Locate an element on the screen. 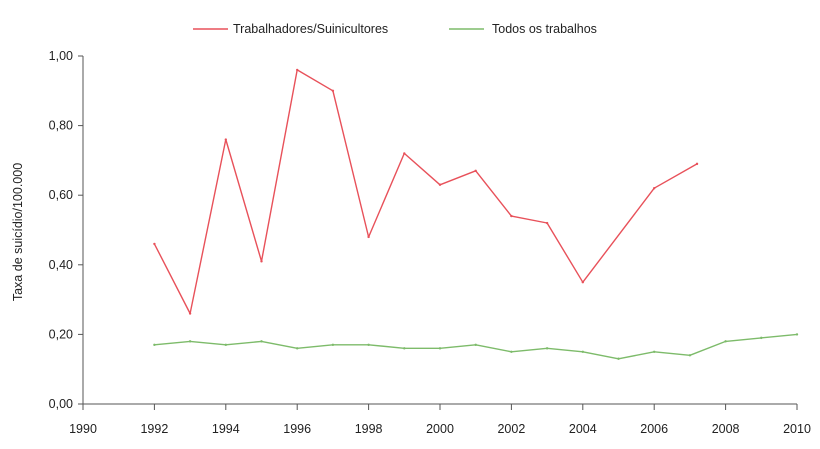 Image resolution: width=820 pixels, height=449 pixels. x-tick-label: 1998 is located at coordinates (369, 429).